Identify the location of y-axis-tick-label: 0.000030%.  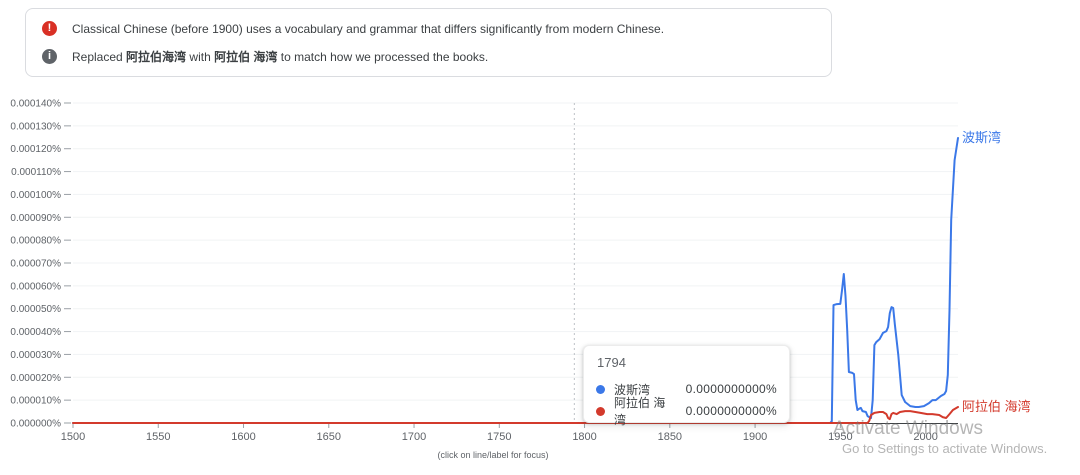
(35, 355).